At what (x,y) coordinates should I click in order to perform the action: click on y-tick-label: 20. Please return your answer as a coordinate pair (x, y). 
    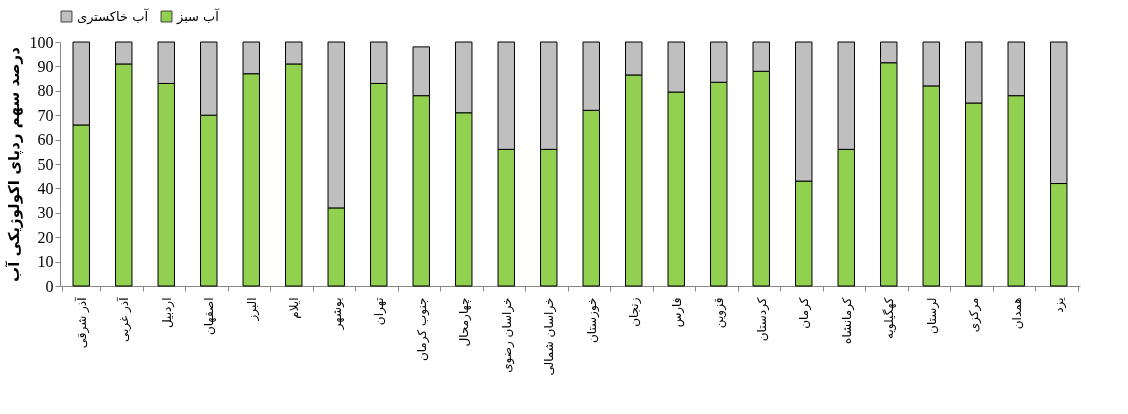
    Looking at the image, I should click on (45, 237).